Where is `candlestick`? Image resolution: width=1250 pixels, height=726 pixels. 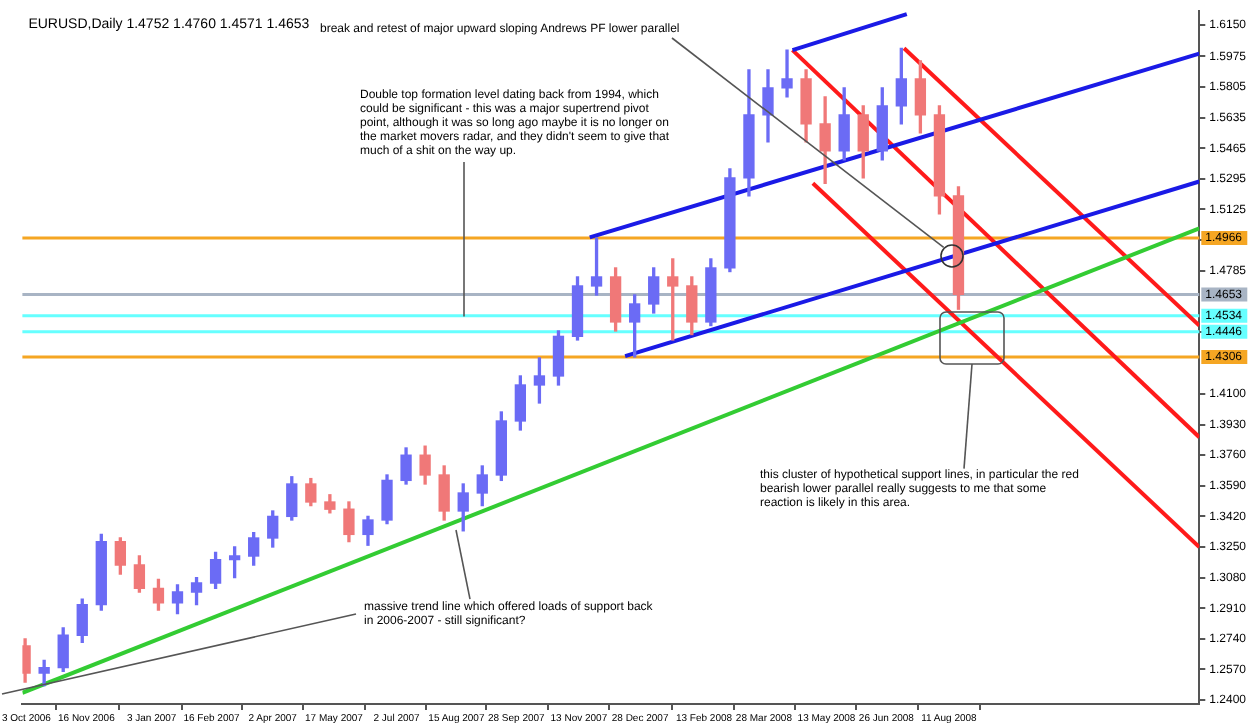
candlestick is located at coordinates (787, 73).